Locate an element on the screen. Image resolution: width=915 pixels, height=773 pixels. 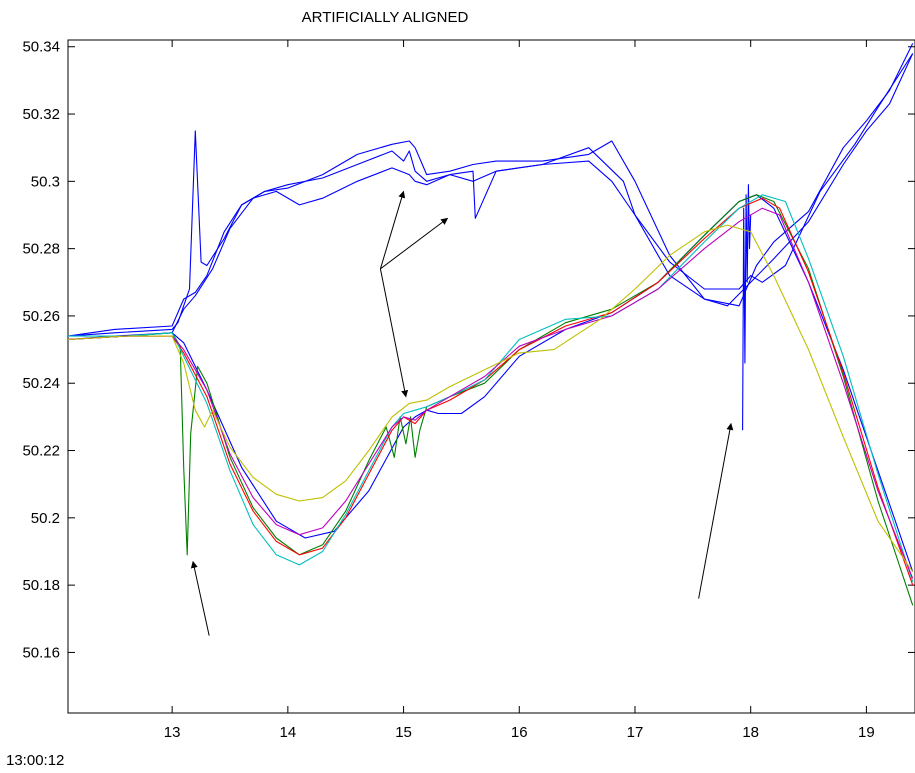
chart-title: ARTIFICIALLY ALIGNED is located at coordinates (385, 17).